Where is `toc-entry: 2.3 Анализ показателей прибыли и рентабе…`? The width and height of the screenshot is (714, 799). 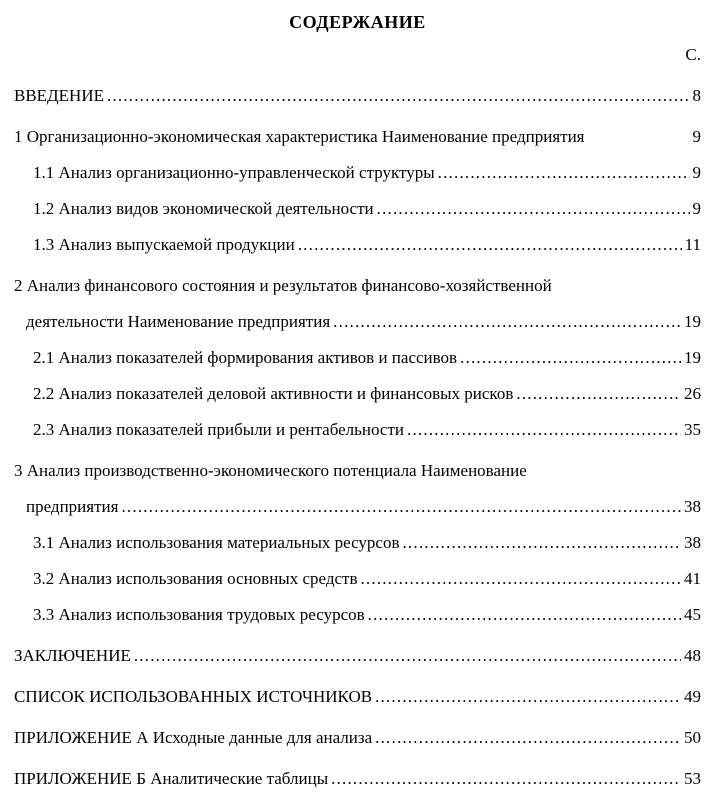 toc-entry: 2.3 Анализ показателей прибыли и рентабе… is located at coordinates (357, 430).